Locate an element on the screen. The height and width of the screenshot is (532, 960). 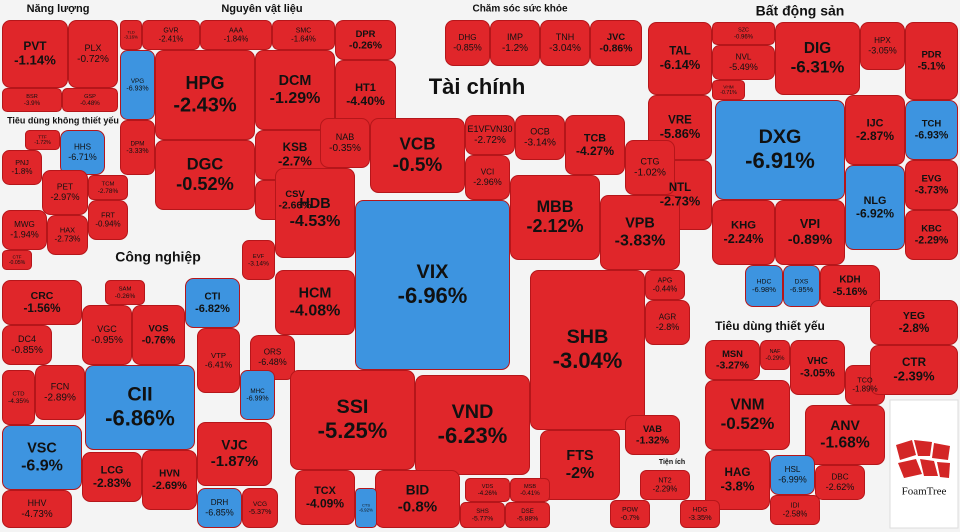
change: -5.25% is located at coordinates (353, 430).